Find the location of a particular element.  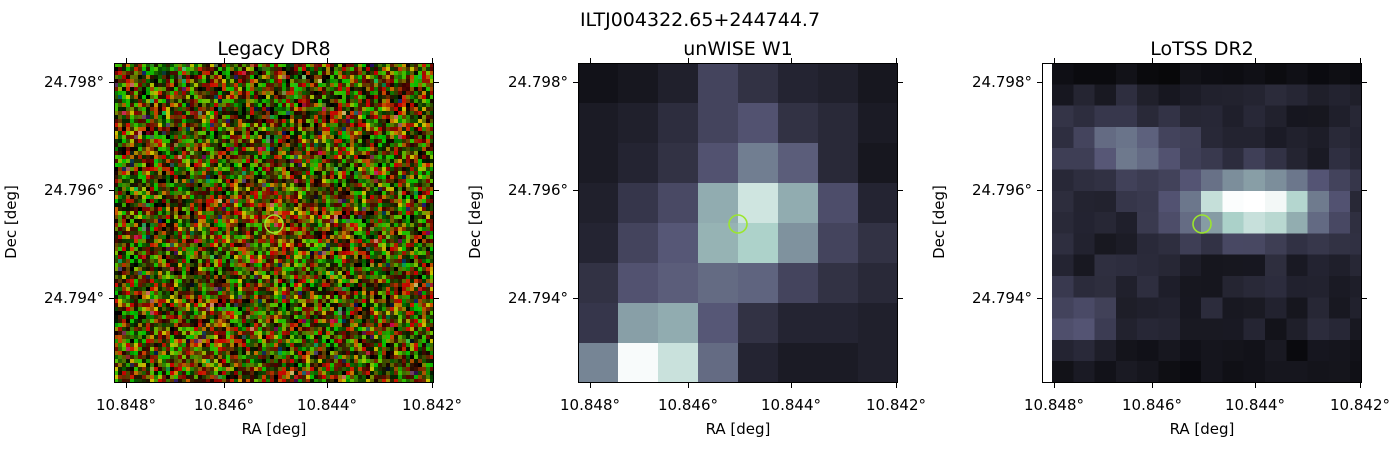

panel-title-unwise: unWISE W1 is located at coordinates (738, 49).